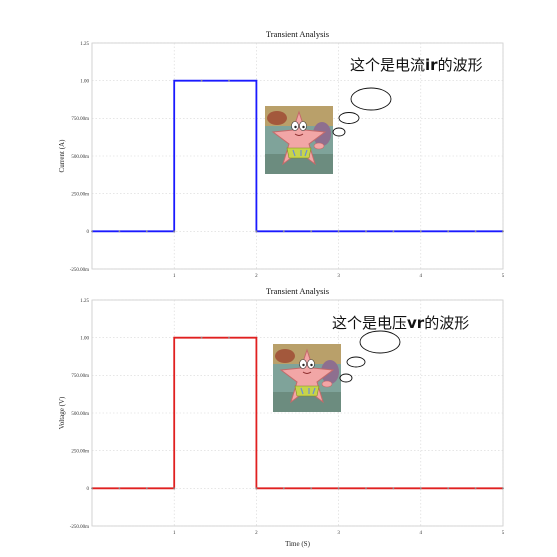 Image resolution: width=557 pixels, height=557 pixels. What do you see at coordinates (416, 65) in the screenshot?
I see `annotation-current: 这个是电流ir的波形` at bounding box center [416, 65].